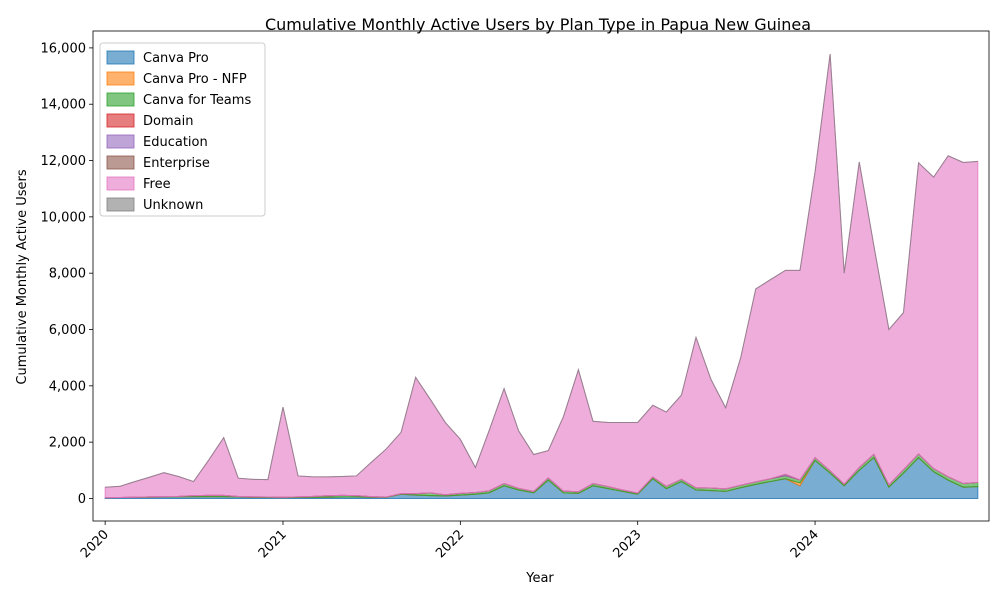 The width and height of the screenshot is (1000, 600). Describe the element at coordinates (64, 217) in the screenshot. I see `y-tick-label: 10,000` at that location.